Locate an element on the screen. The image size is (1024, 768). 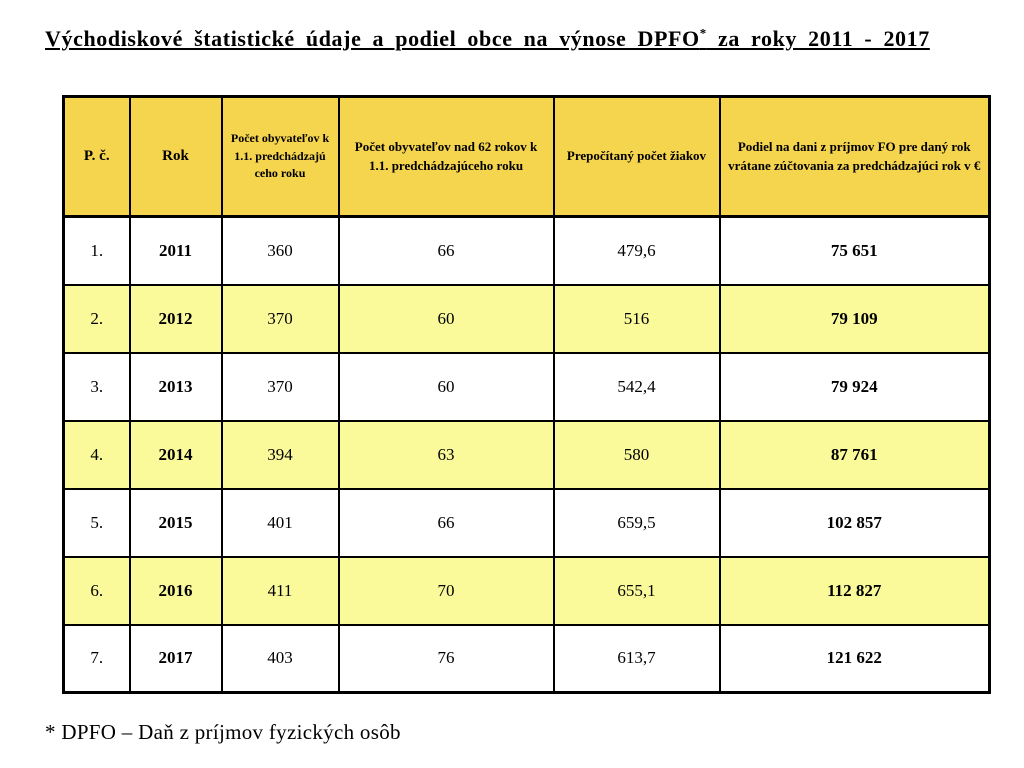
population-cell: 394 is located at coordinates (280, 454).